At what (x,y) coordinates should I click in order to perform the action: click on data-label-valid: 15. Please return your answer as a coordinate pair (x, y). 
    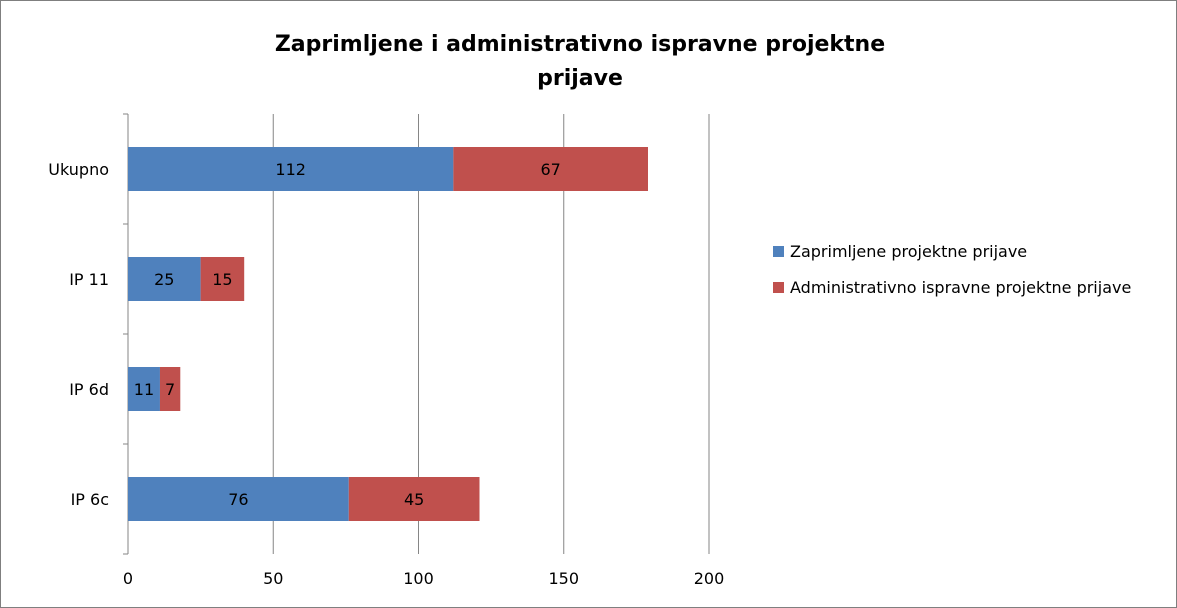
    Looking at the image, I should click on (222, 279).